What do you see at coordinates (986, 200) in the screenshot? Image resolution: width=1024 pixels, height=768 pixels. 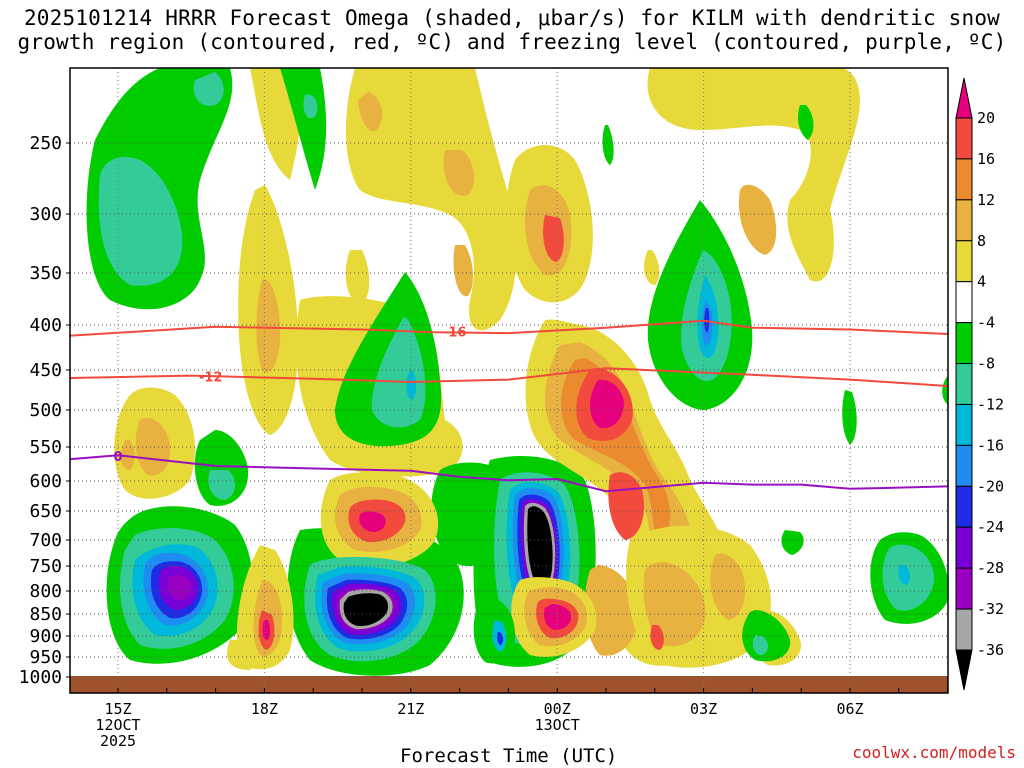 I see `colorbar-label: 12` at bounding box center [986, 200].